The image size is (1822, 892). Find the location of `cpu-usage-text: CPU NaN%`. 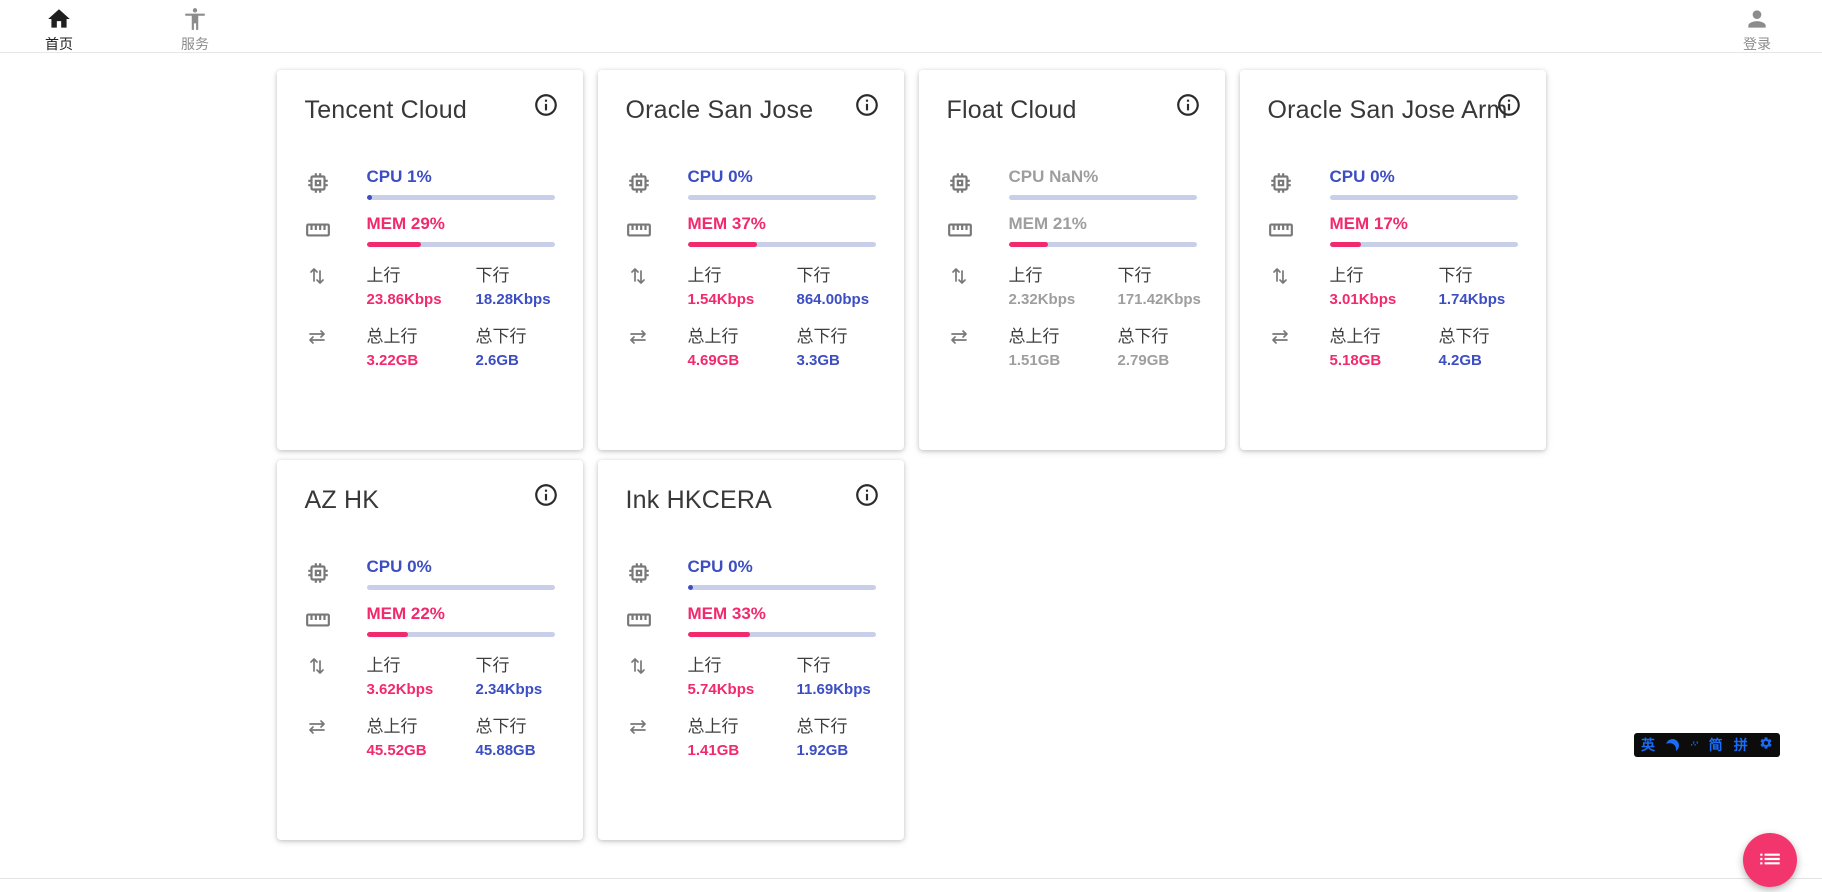

cpu-usage-text: CPU NaN% is located at coordinates (1053, 176).